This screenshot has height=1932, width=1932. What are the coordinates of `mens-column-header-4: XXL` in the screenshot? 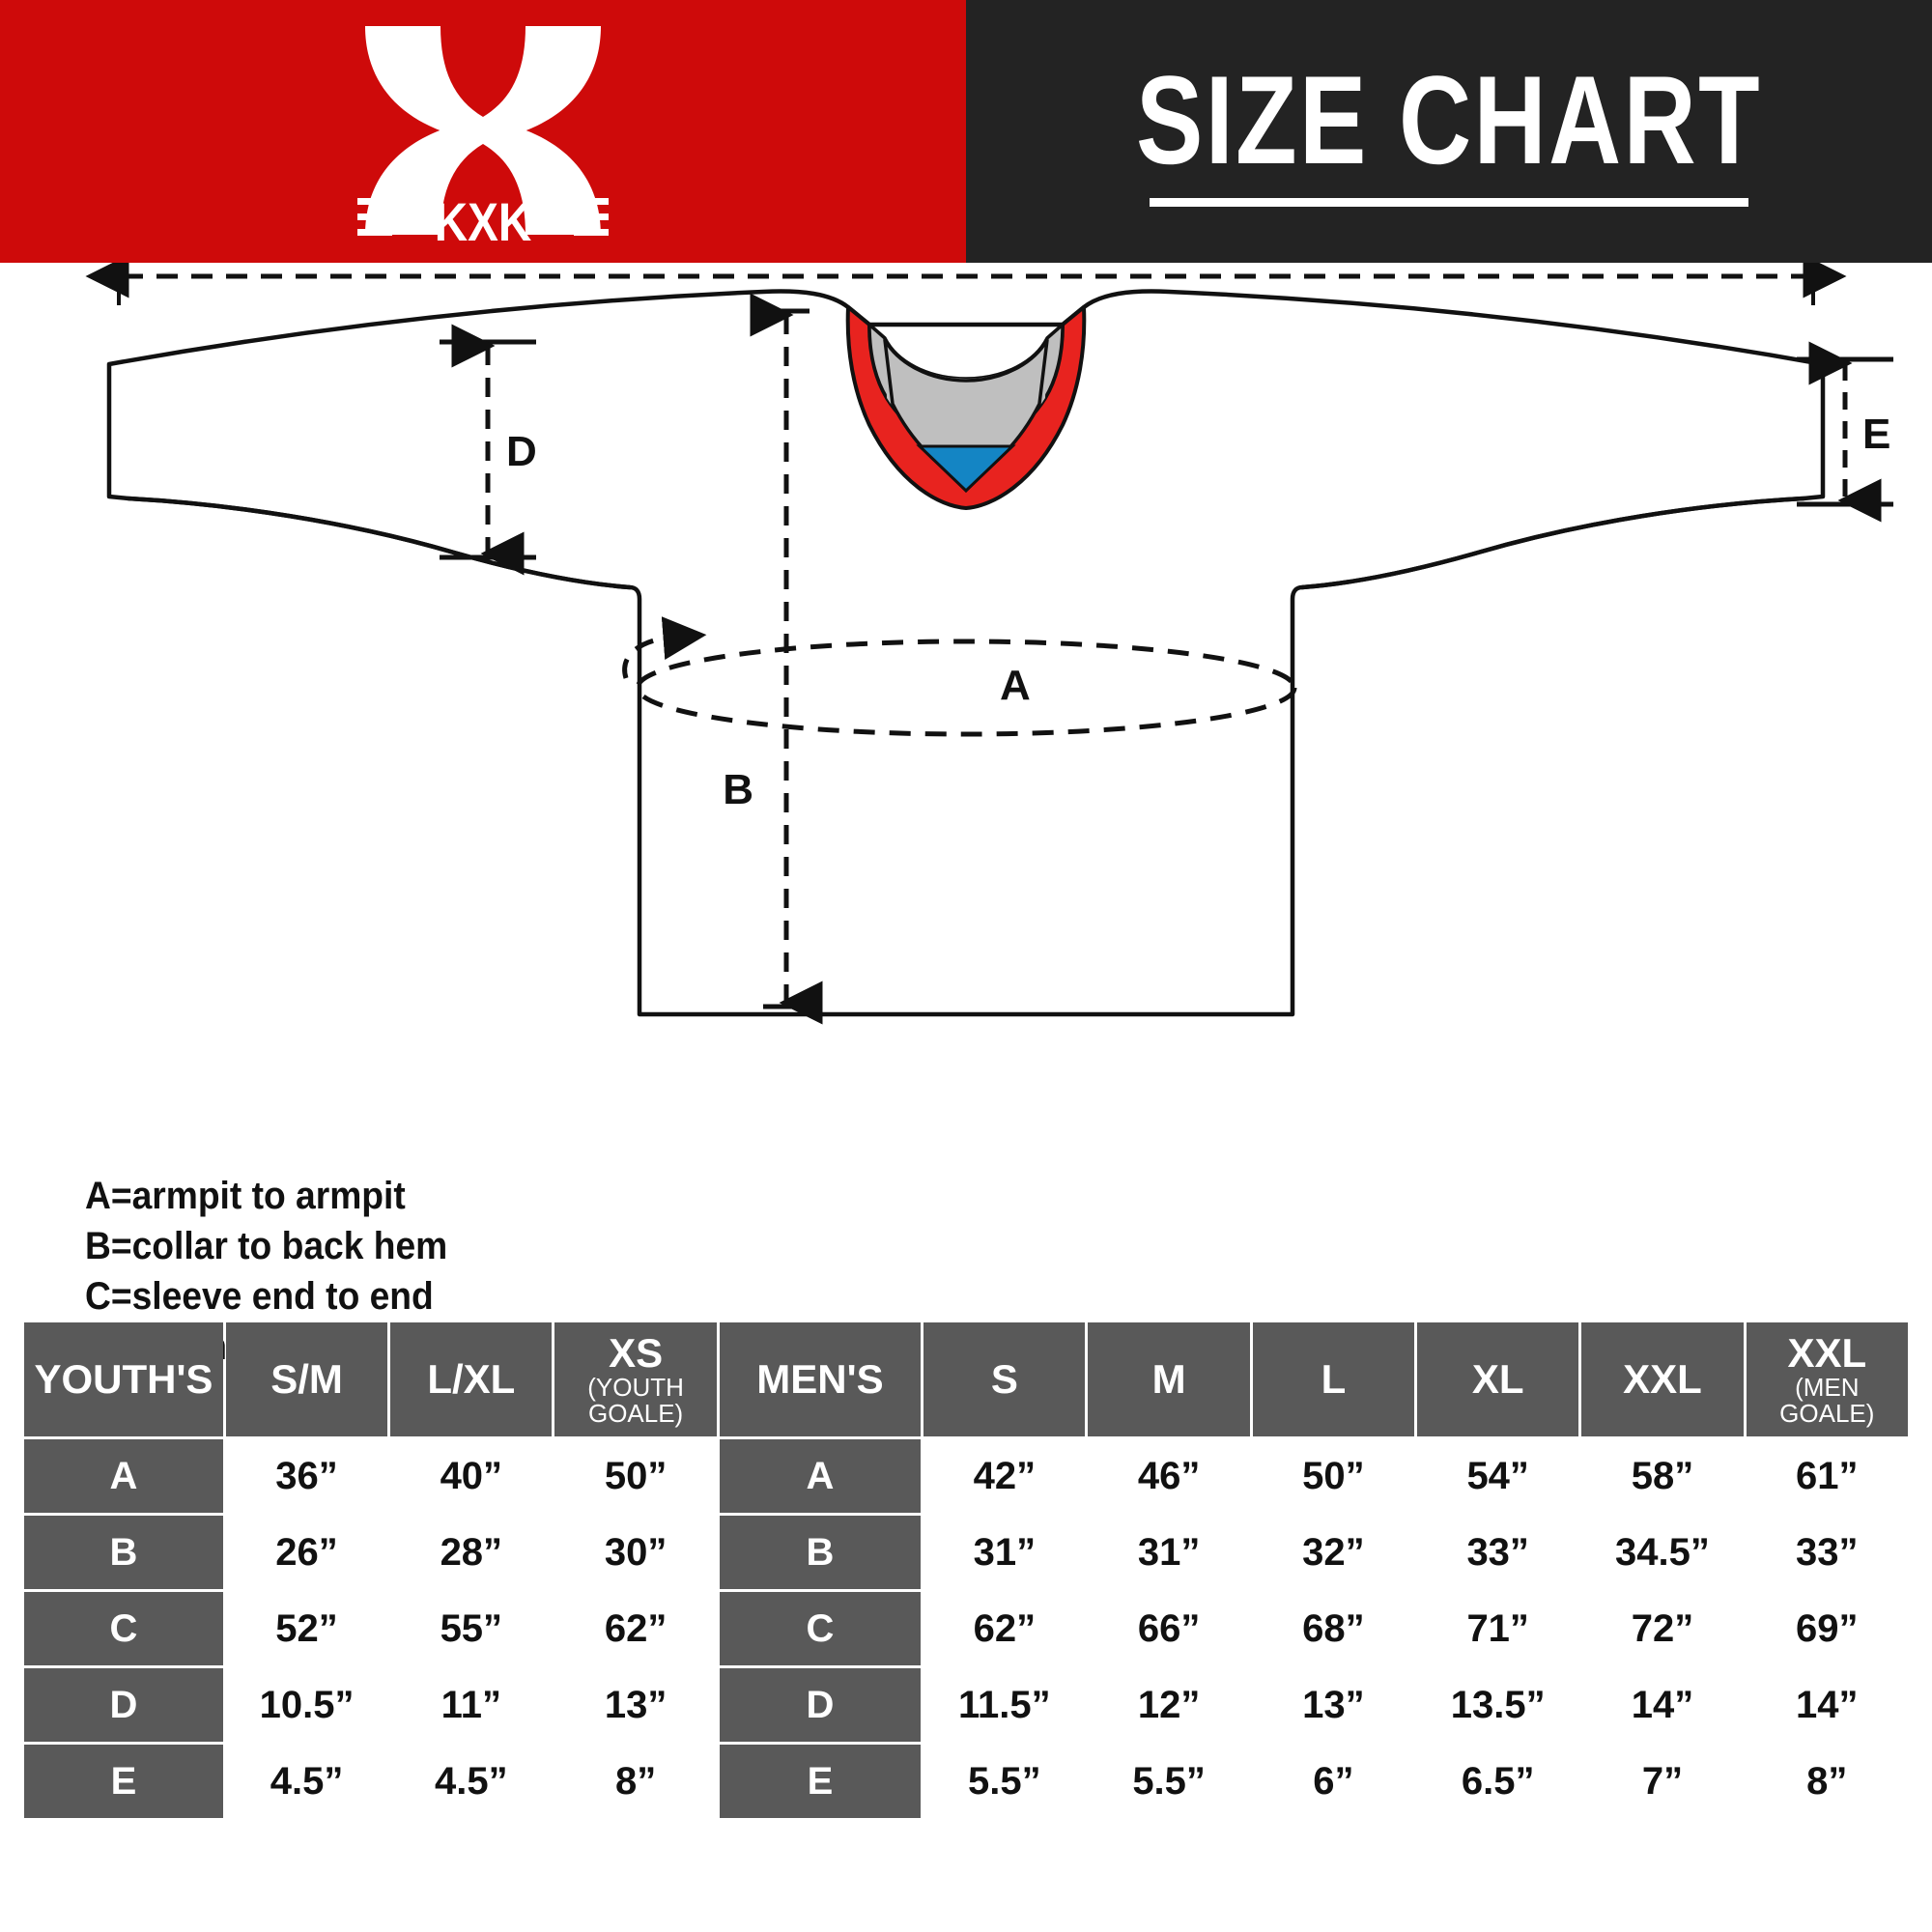 It's located at (1662, 1379).